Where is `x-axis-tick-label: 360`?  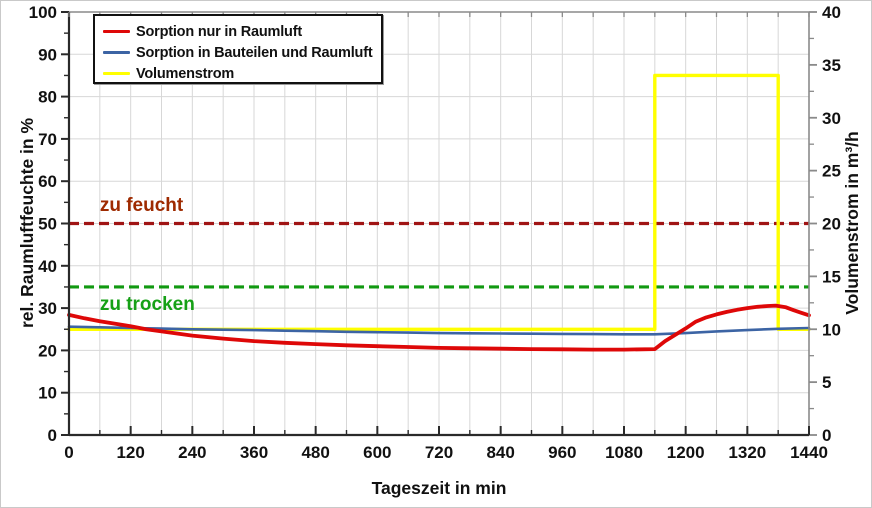 x-axis-tick-label: 360 is located at coordinates (254, 452).